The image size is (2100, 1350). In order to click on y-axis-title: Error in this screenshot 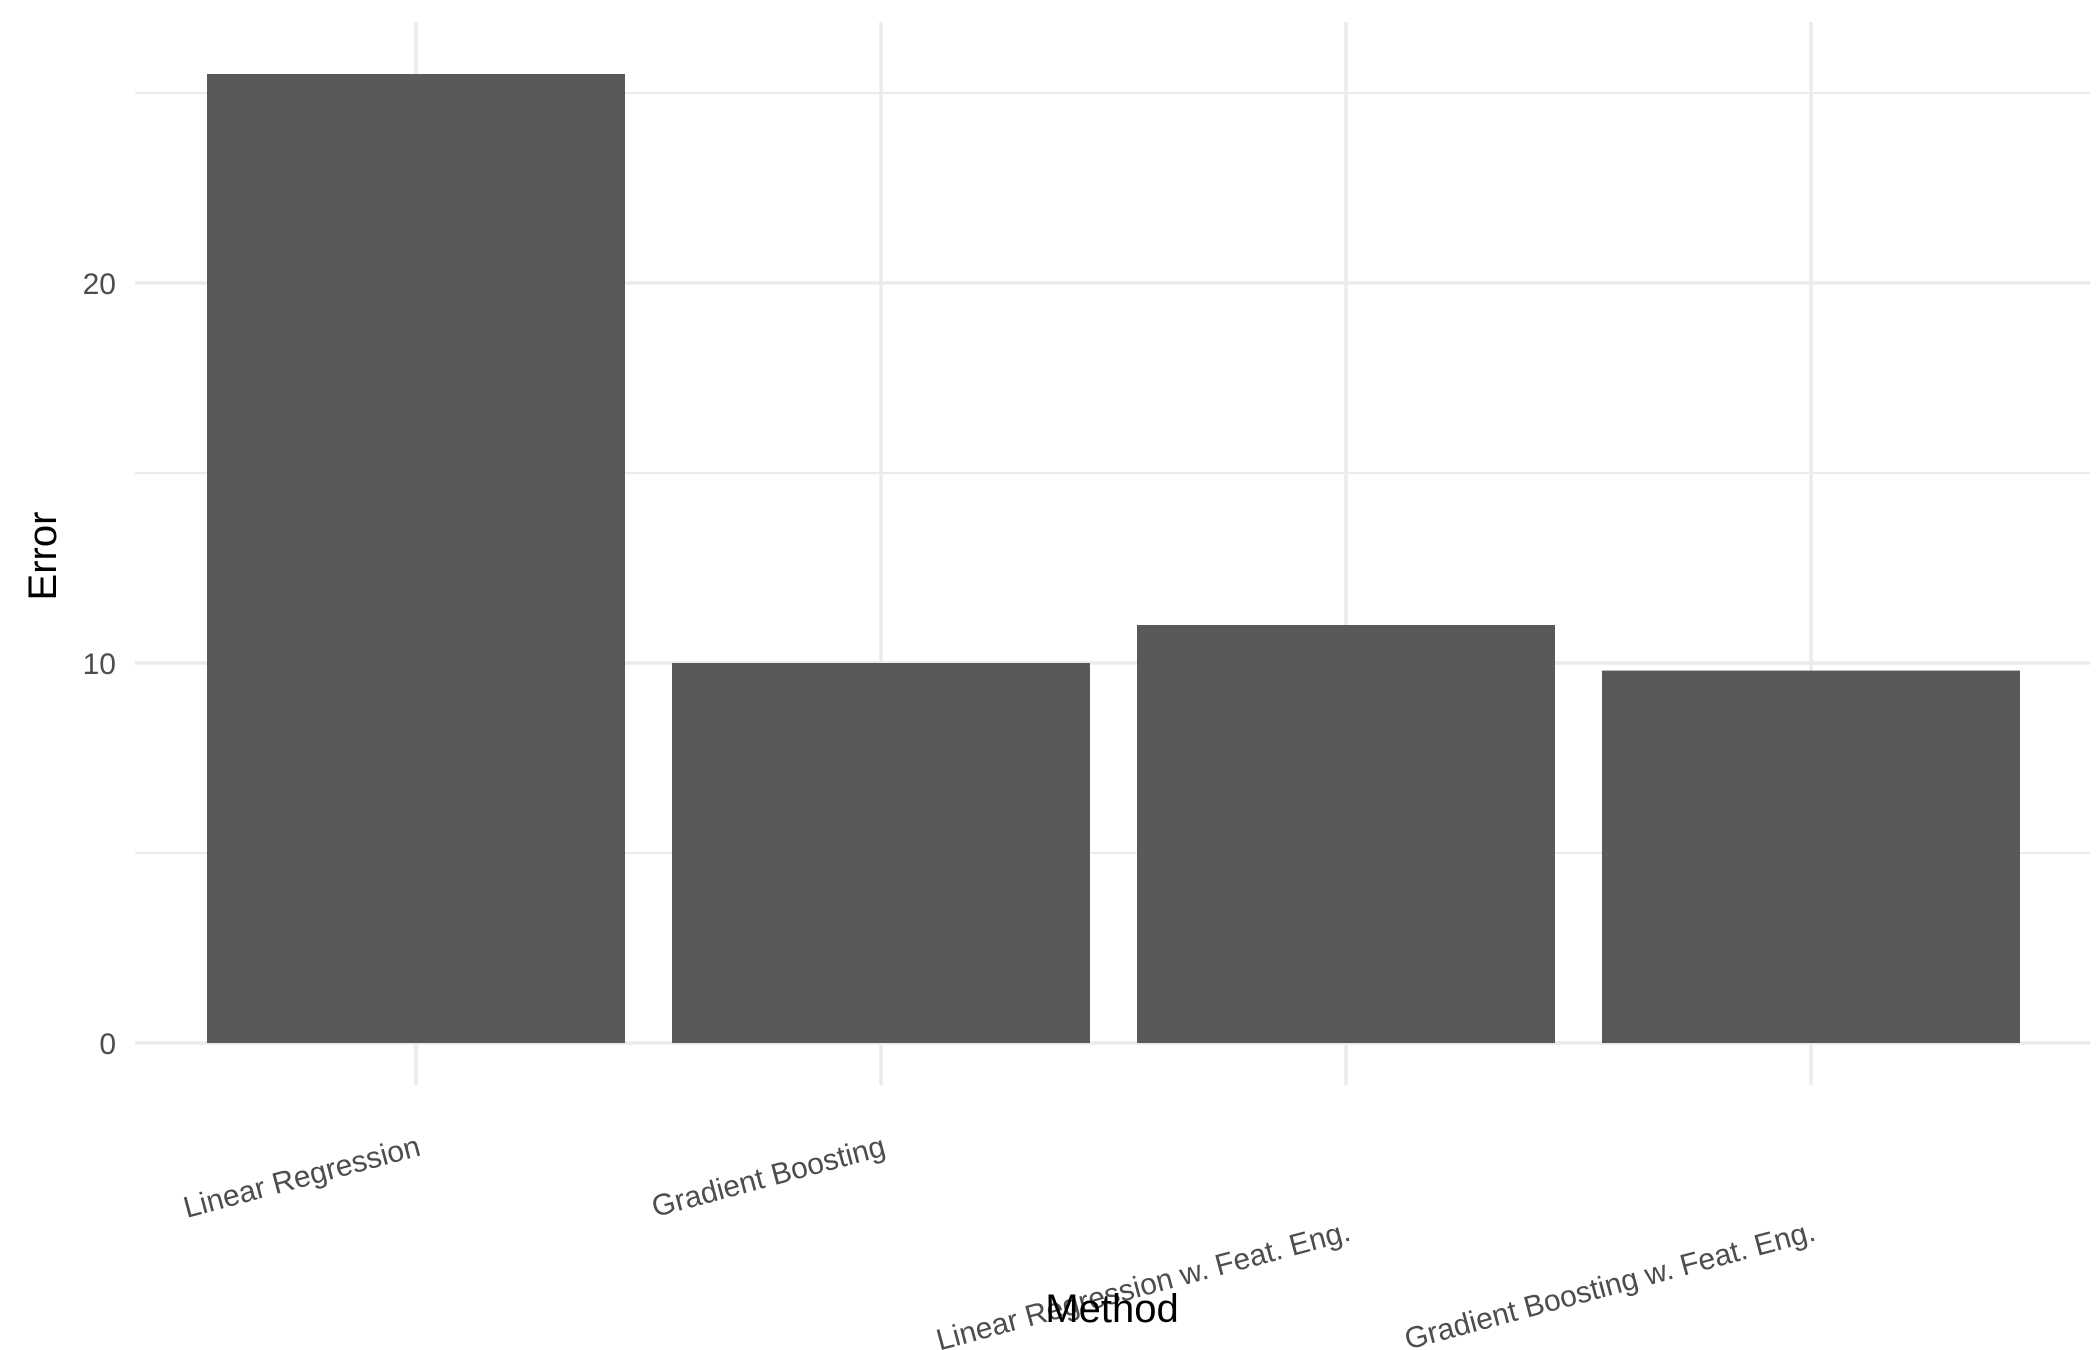, I will do `click(43, 556)`.